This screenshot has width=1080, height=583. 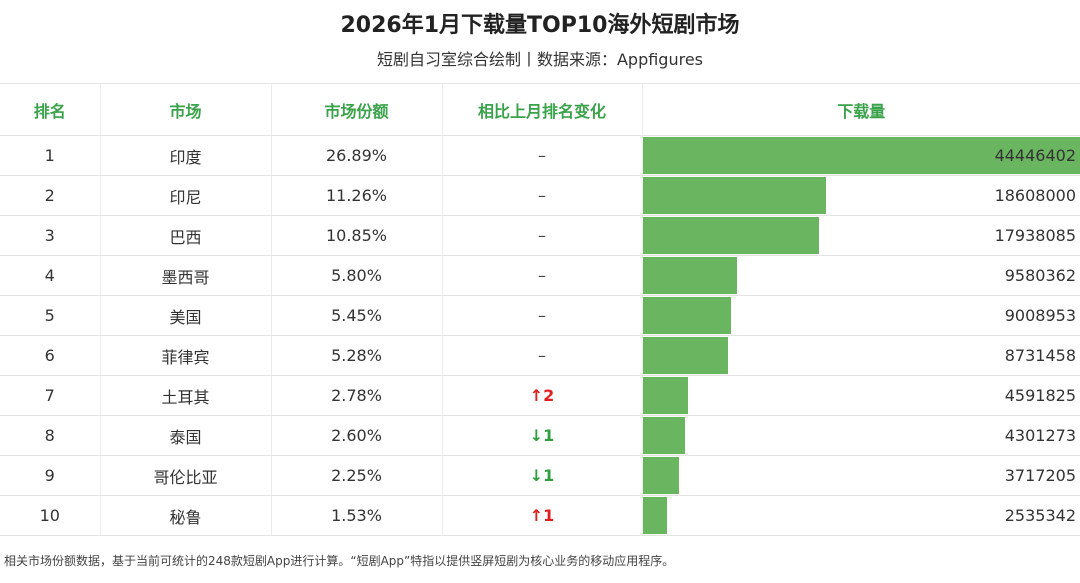 I want to click on table-row: 8 泰国 2.60% ↓1 4301273, so click(x=540, y=435).